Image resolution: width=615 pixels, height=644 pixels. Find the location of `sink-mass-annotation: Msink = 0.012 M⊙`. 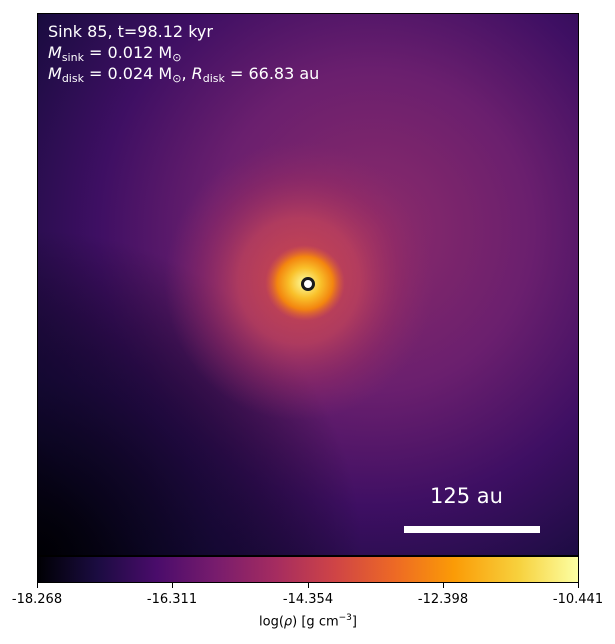

sink-mass-annotation: Msink = 0.012 M⊙ is located at coordinates (115, 53).